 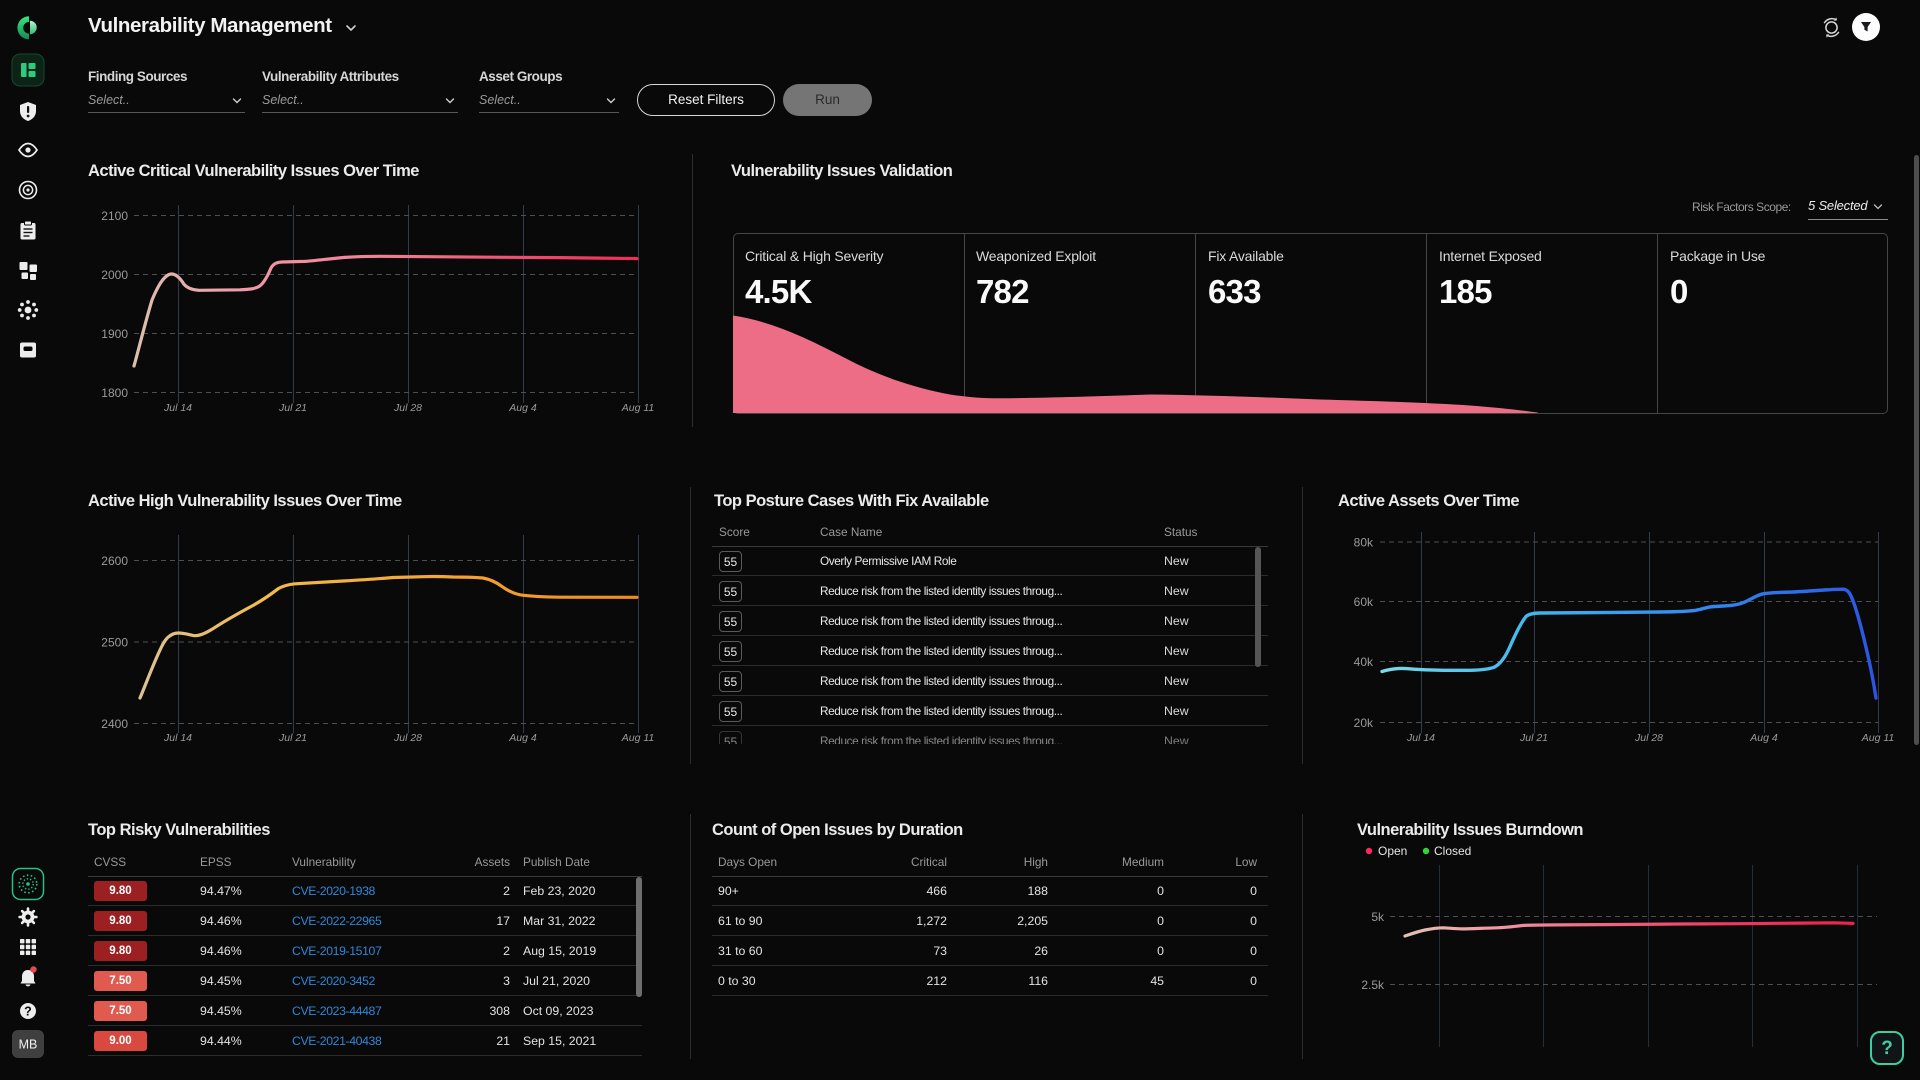 What do you see at coordinates (114, 724) in the screenshot?
I see `svg-text: 2400` at bounding box center [114, 724].